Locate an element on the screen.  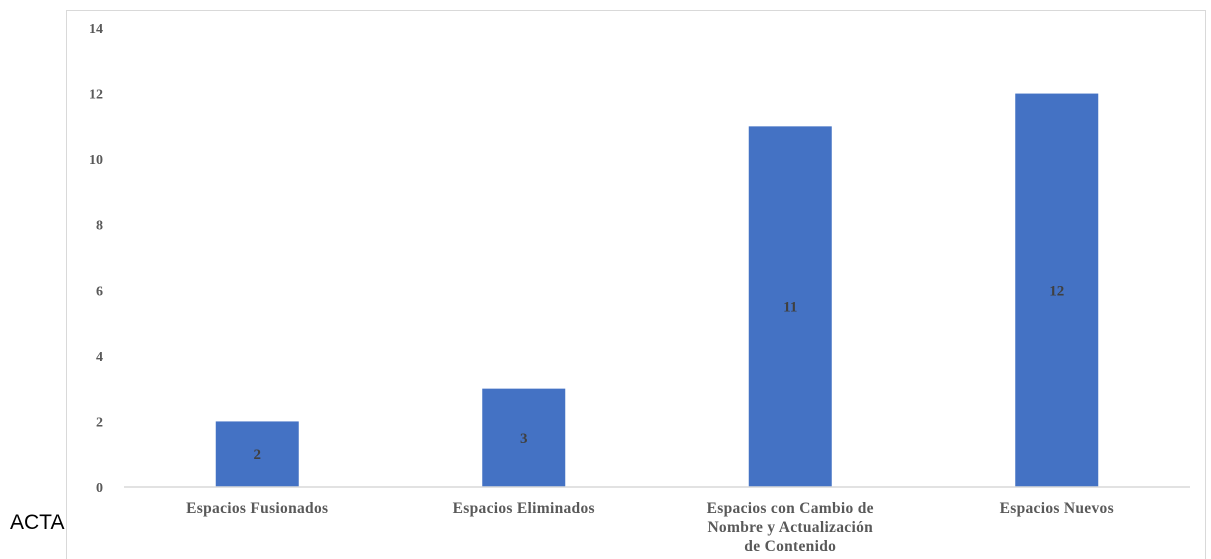
side-text: ACTA is located at coordinates (37, 522).